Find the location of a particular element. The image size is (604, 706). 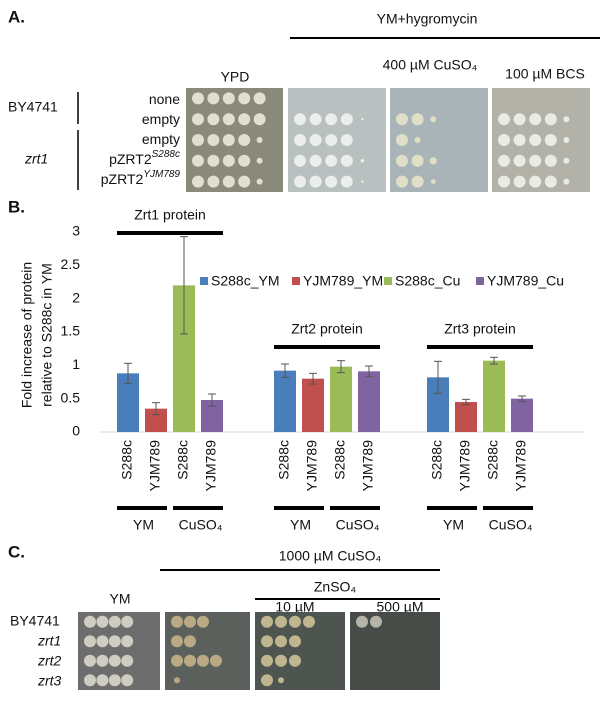

row-label-text: none is located at coordinates (164, 99).